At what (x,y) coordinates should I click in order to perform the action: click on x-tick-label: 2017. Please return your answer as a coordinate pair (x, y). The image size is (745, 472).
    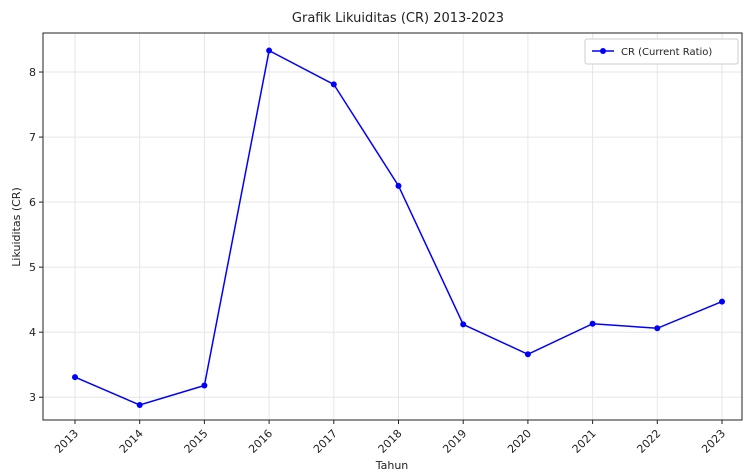
    Looking at the image, I should click on (325, 441).